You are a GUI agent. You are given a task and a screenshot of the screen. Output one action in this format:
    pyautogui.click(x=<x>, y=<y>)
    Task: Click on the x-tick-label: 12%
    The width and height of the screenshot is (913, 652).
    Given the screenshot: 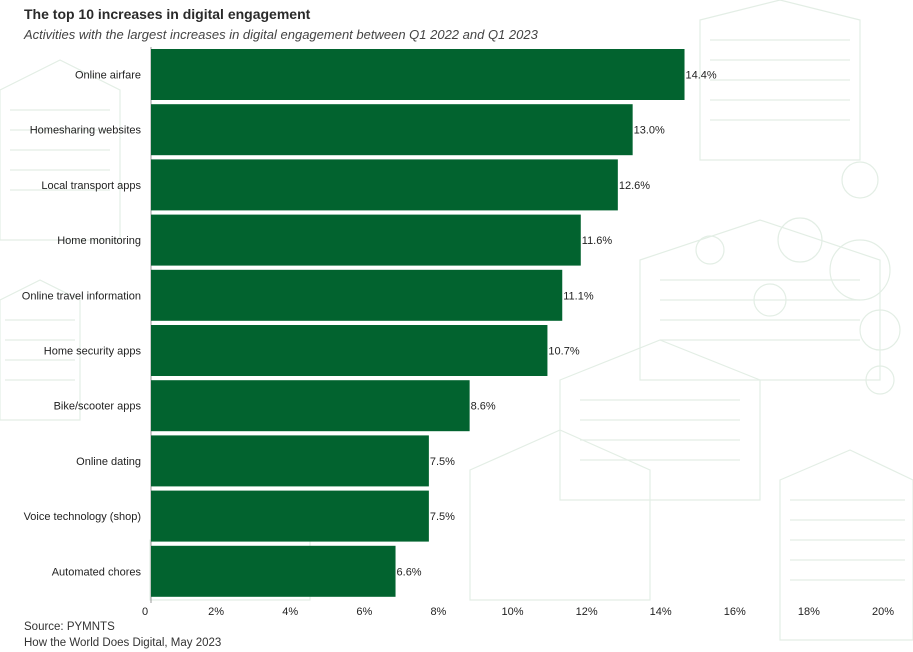 What is the action you would take?
    pyautogui.click(x=587, y=612)
    